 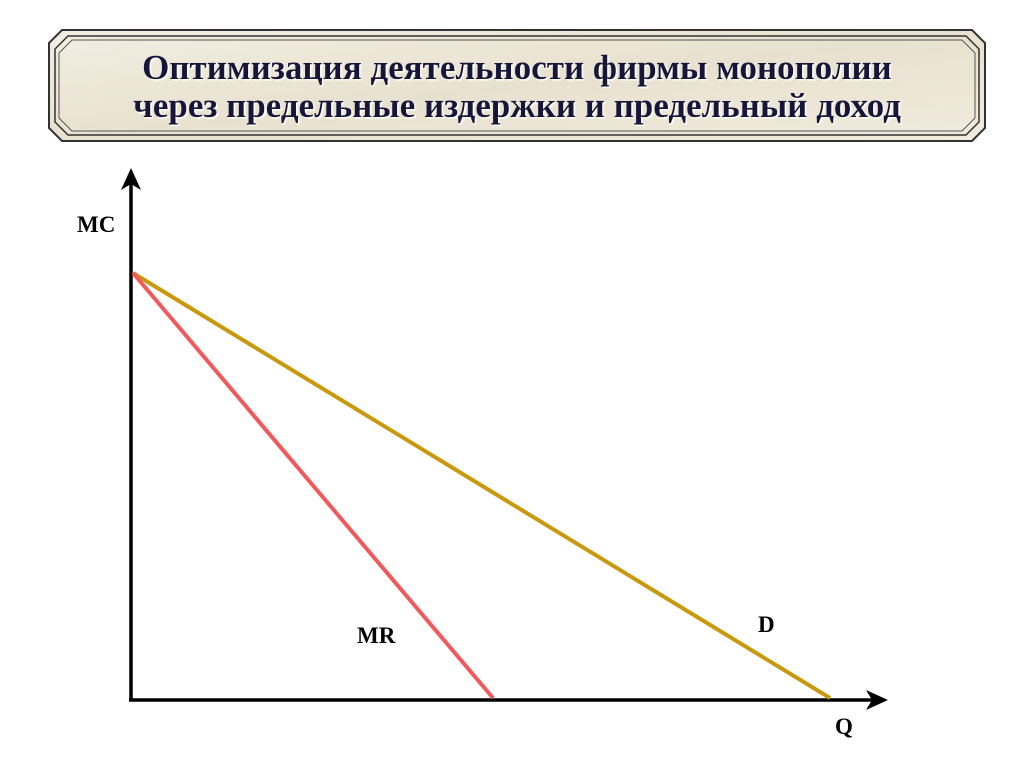 I want to click on curve-label: D, so click(x=766, y=624).